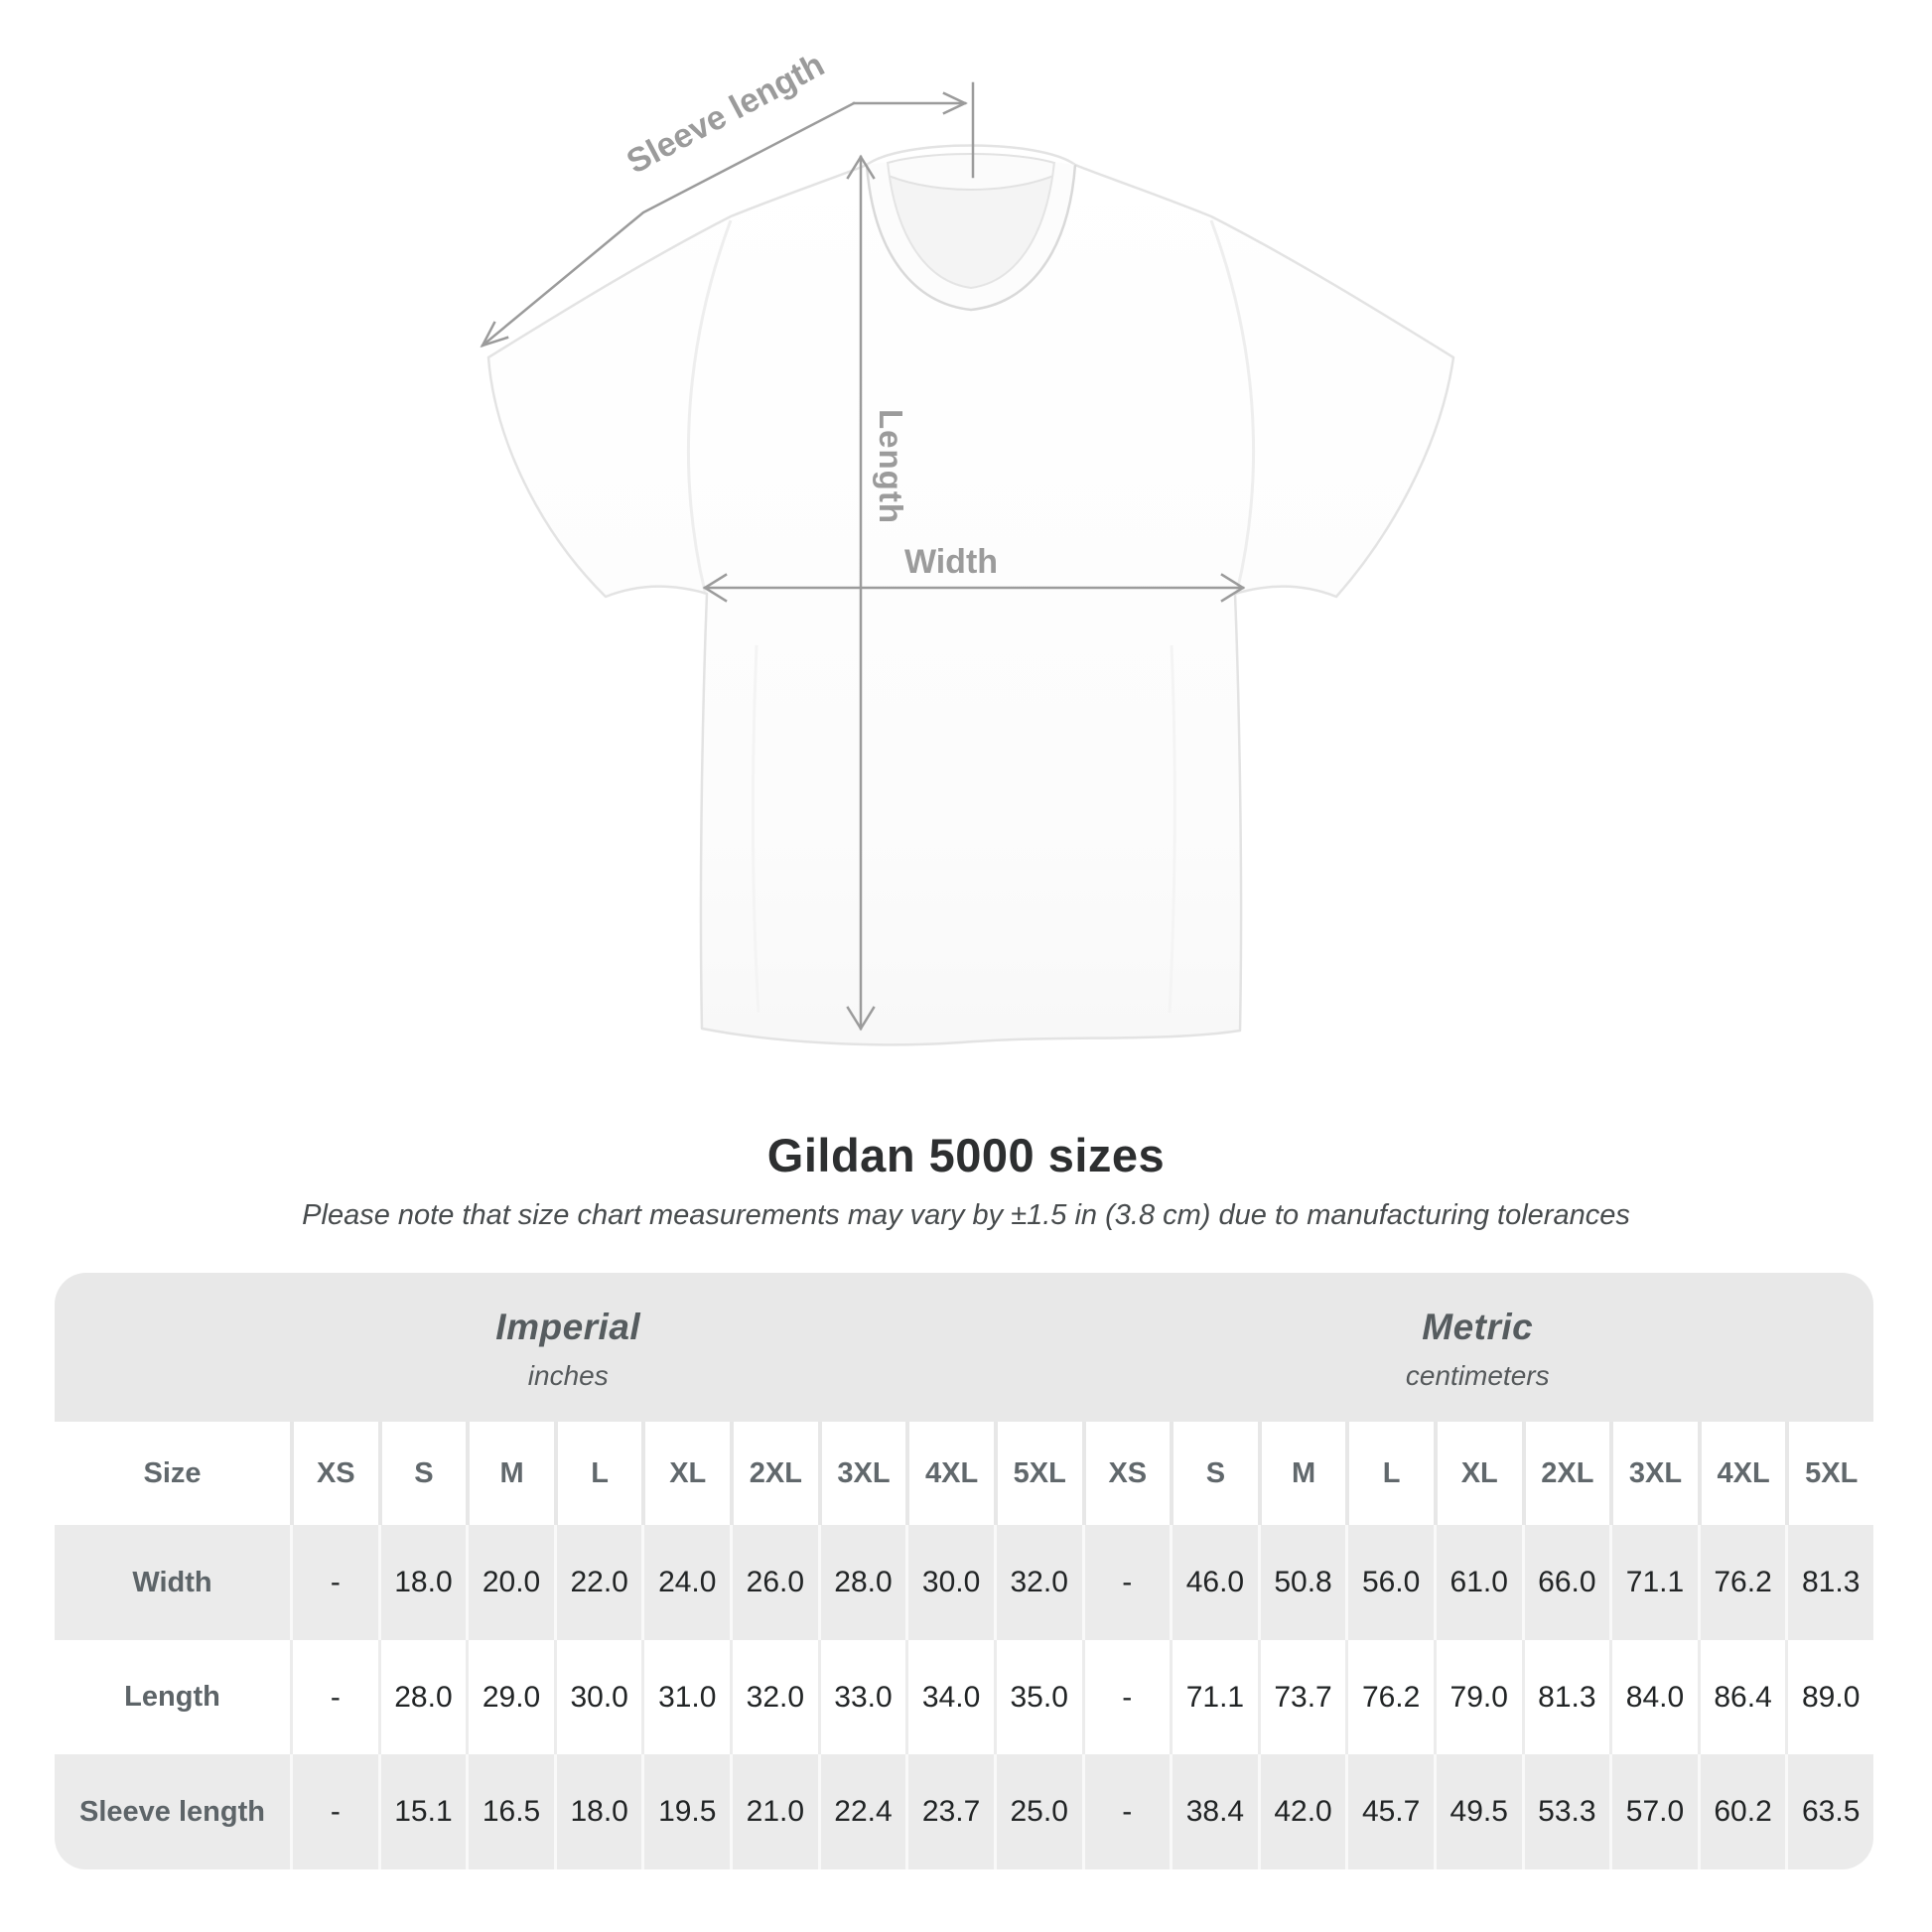 The height and width of the screenshot is (1932, 1932). I want to click on sleeve-metric-s: 38.4, so click(1214, 1812).